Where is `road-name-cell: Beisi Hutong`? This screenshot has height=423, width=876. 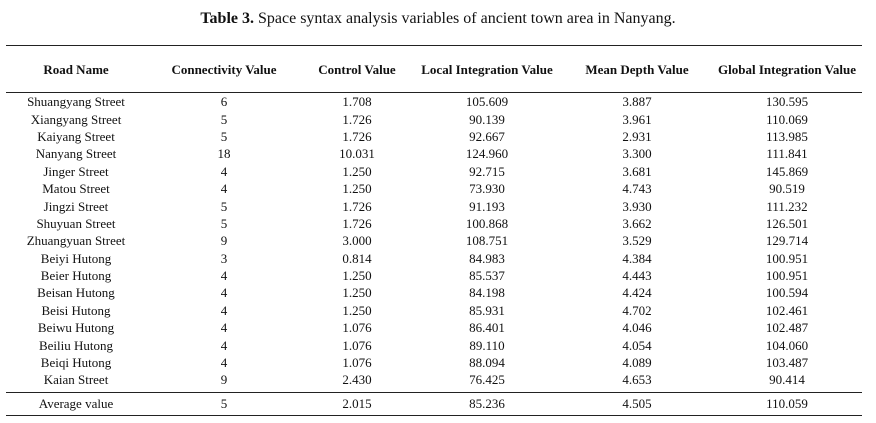 road-name-cell: Beisi Hutong is located at coordinates (76, 310).